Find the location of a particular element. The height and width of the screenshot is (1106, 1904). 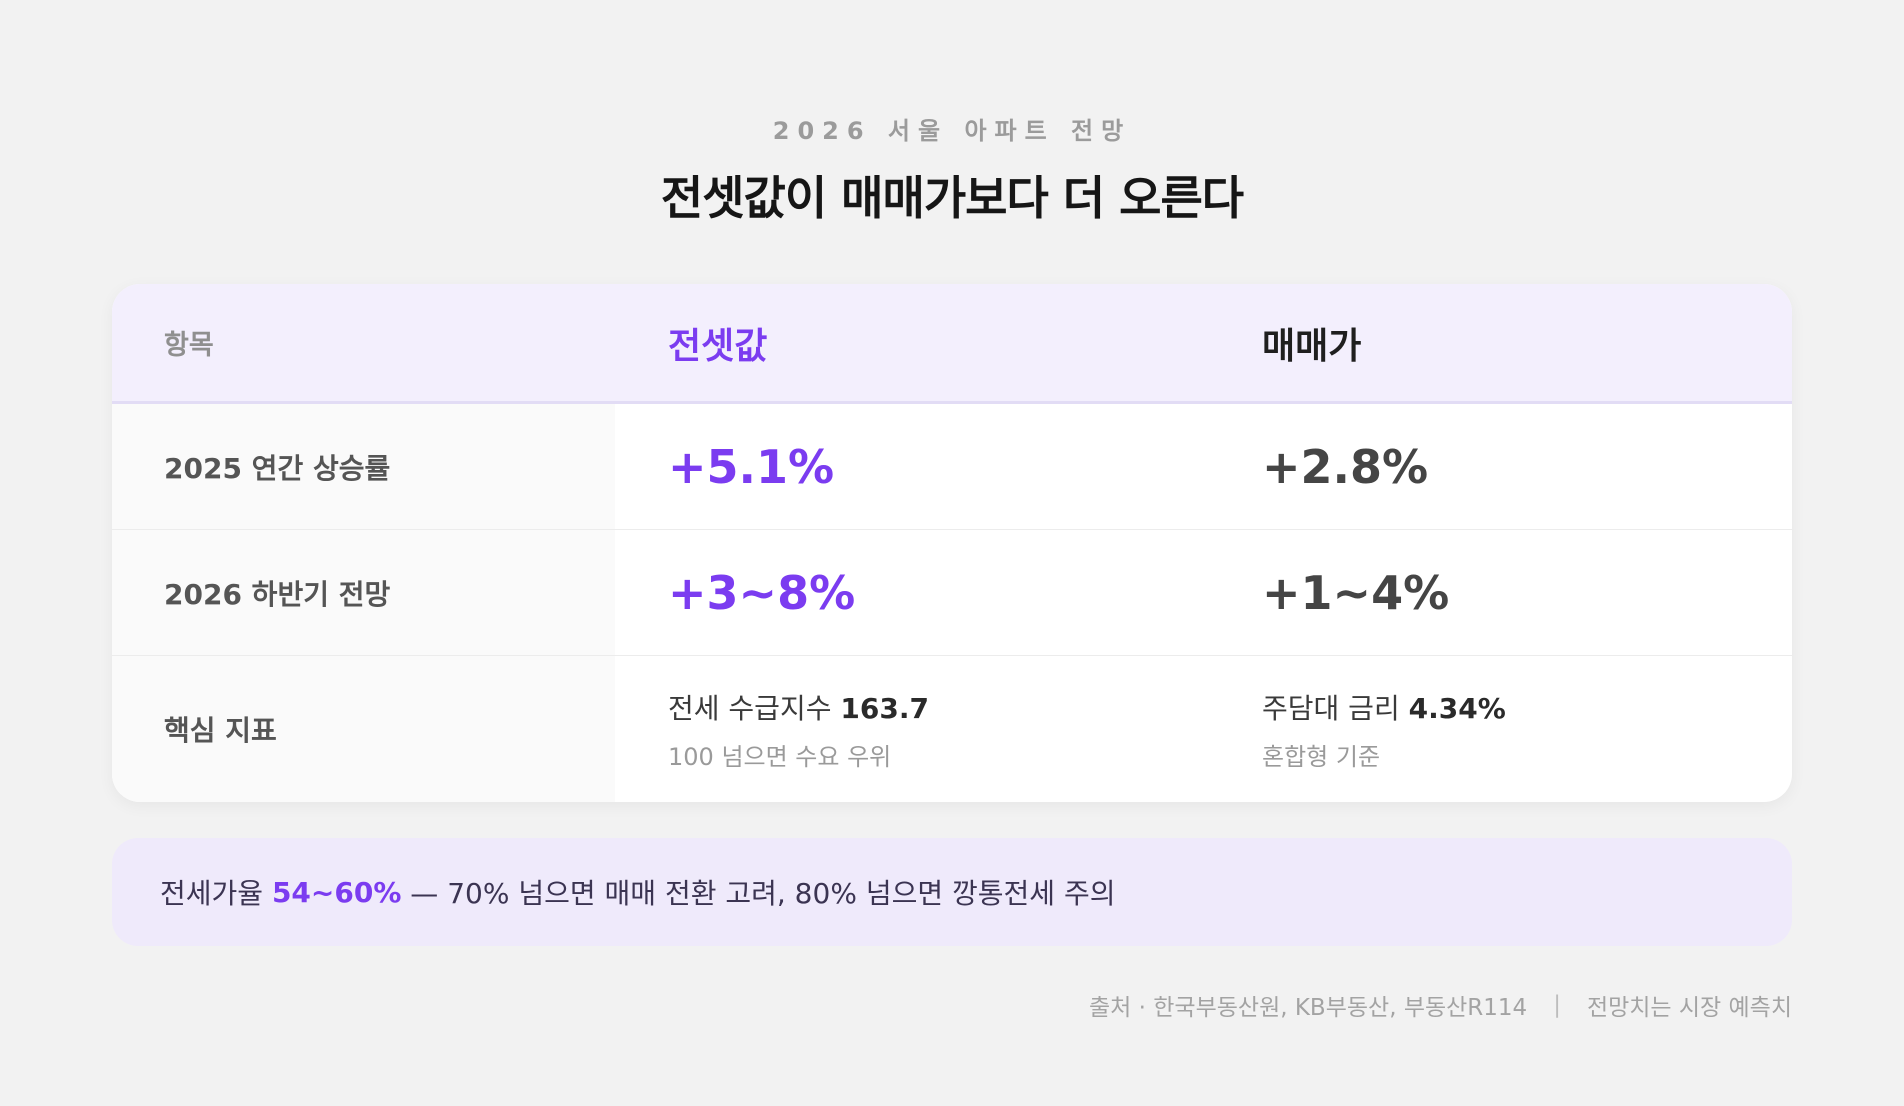

page-title: 전셋값이 매매가보다 더 오른다 is located at coordinates (952, 198).